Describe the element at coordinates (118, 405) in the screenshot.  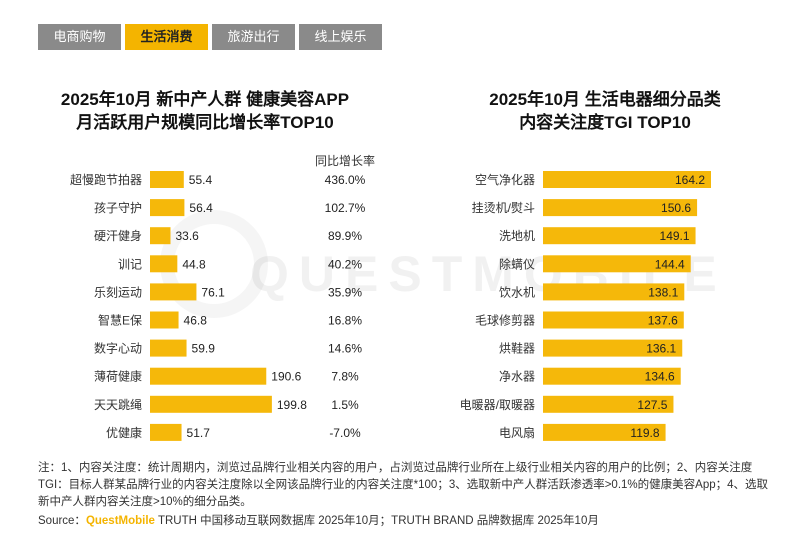
I see `category-label: 天天跳绳` at that location.